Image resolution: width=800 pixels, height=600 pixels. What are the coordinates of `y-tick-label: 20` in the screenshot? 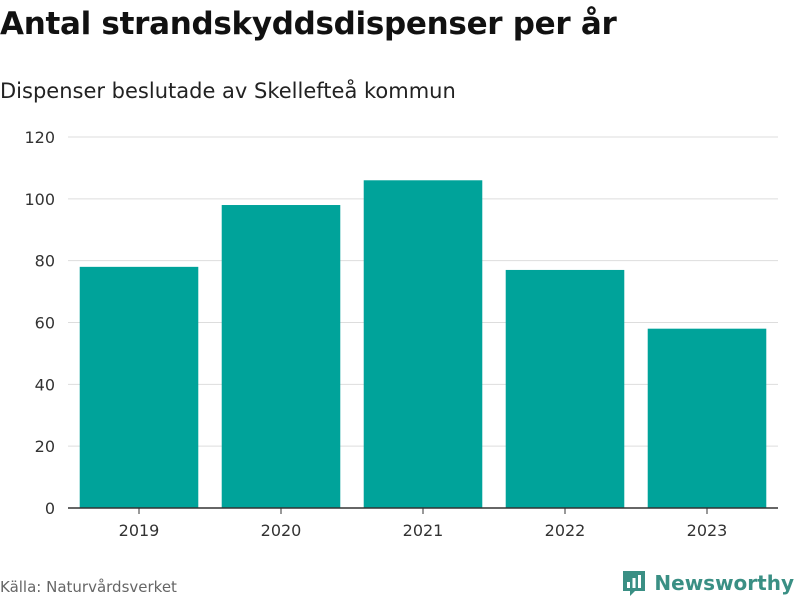 It's located at (45, 446).